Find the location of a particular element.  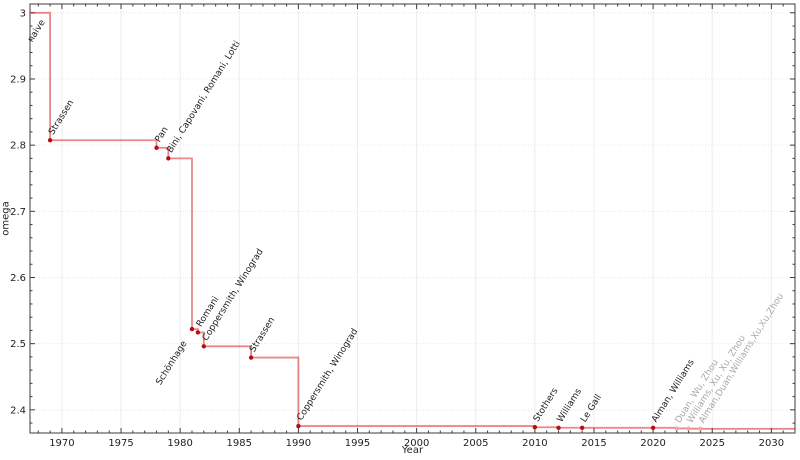

x-axis-label: Year is located at coordinates (412, 450).